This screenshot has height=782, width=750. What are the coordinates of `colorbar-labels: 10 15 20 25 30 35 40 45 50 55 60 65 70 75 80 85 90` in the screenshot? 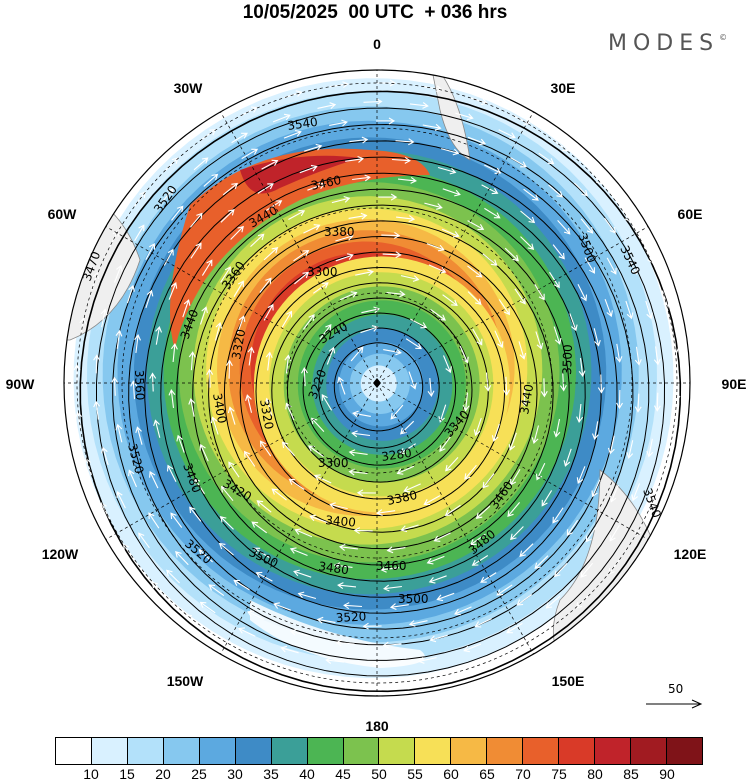 It's located at (379, 774).